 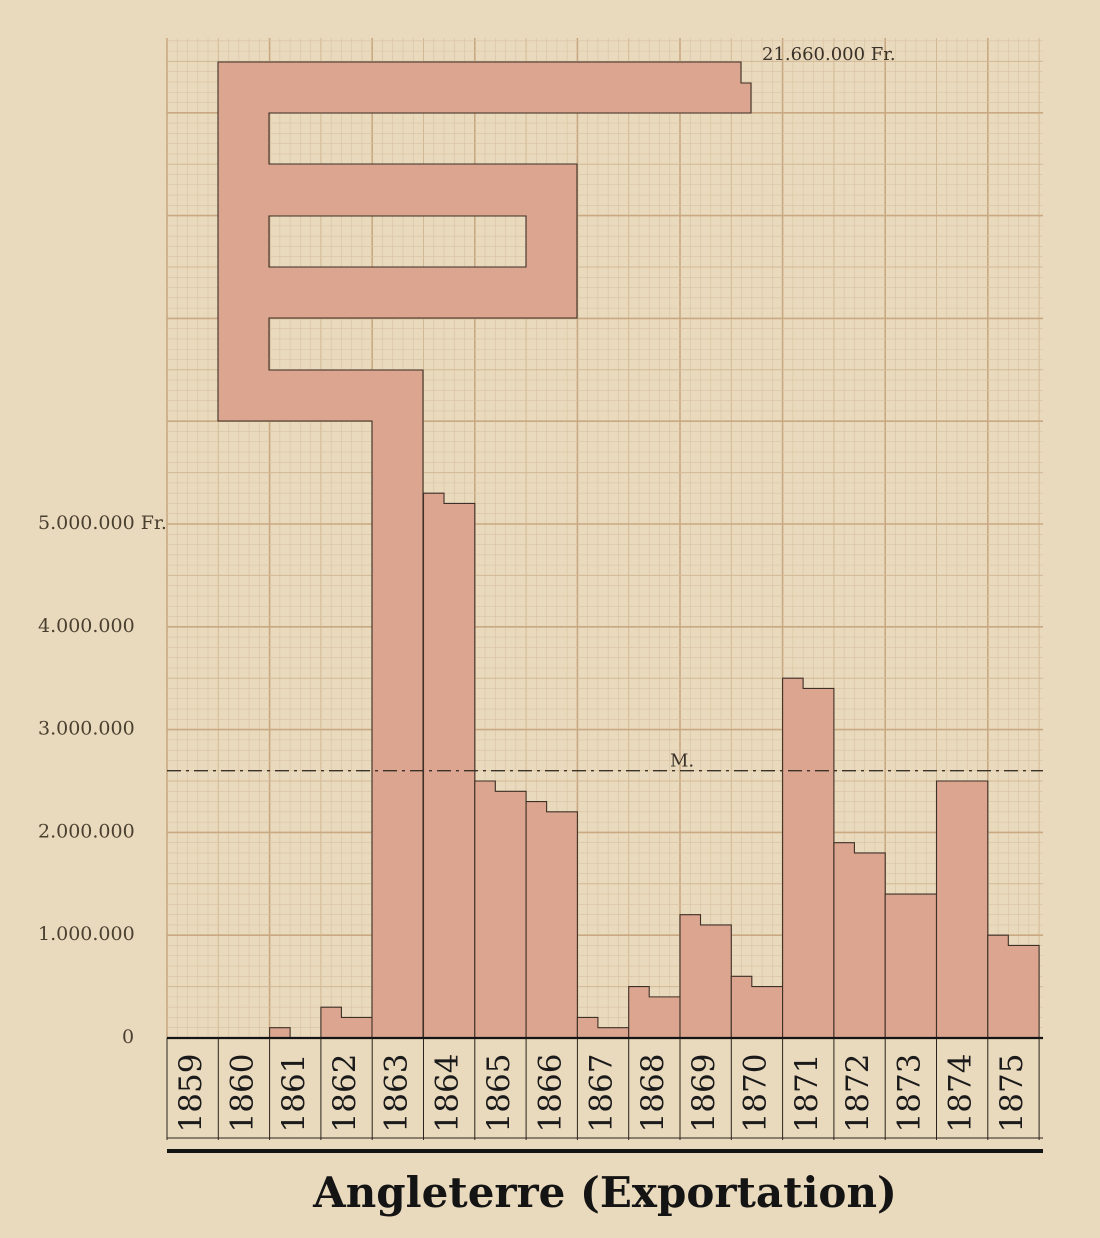 What do you see at coordinates (294, 1093) in the screenshot?
I see `x-tick-label-1861: 1861` at bounding box center [294, 1093].